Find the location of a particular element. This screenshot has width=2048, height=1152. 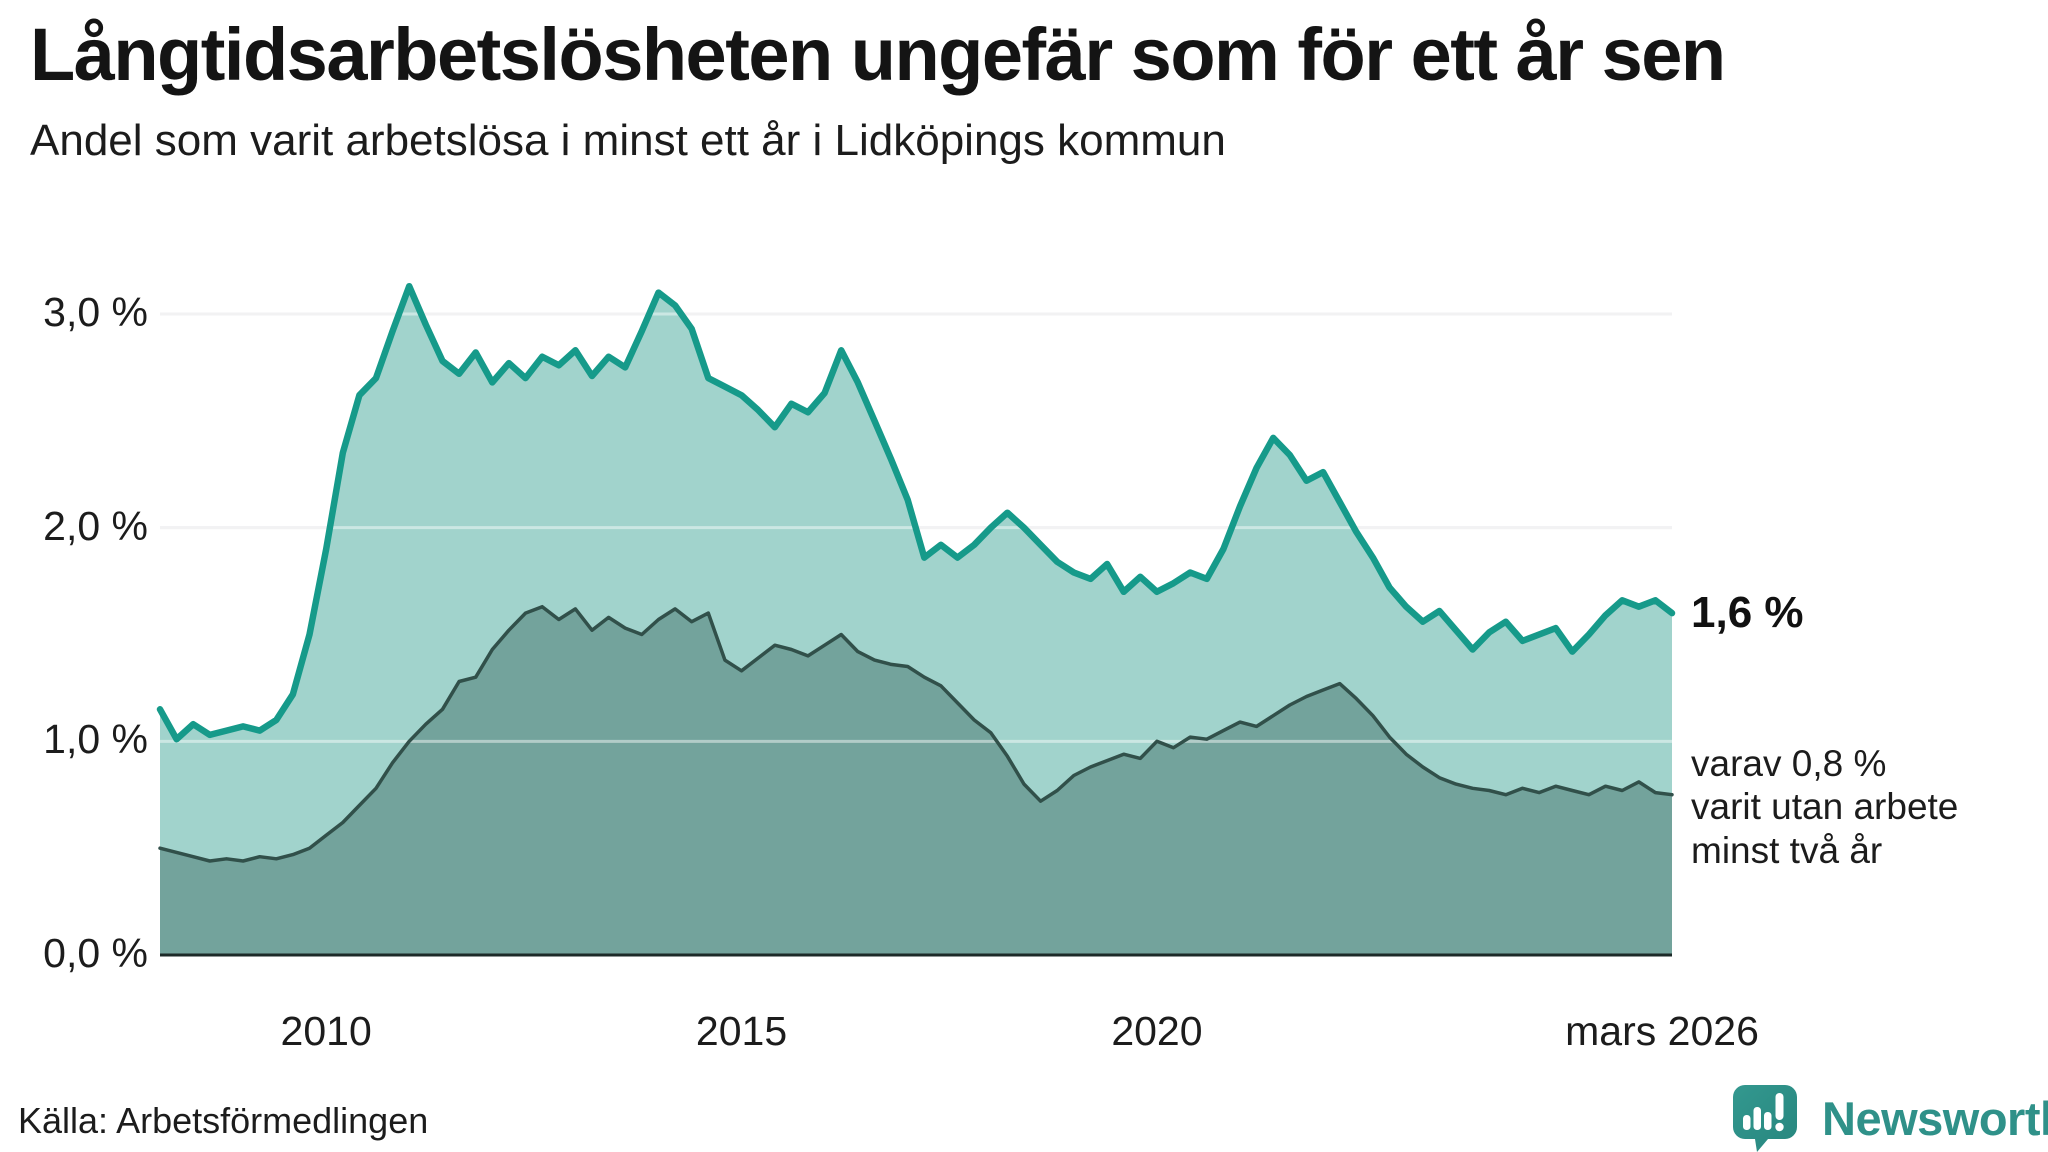

x-tick-label-2015: 2015 is located at coordinates (741, 1031).